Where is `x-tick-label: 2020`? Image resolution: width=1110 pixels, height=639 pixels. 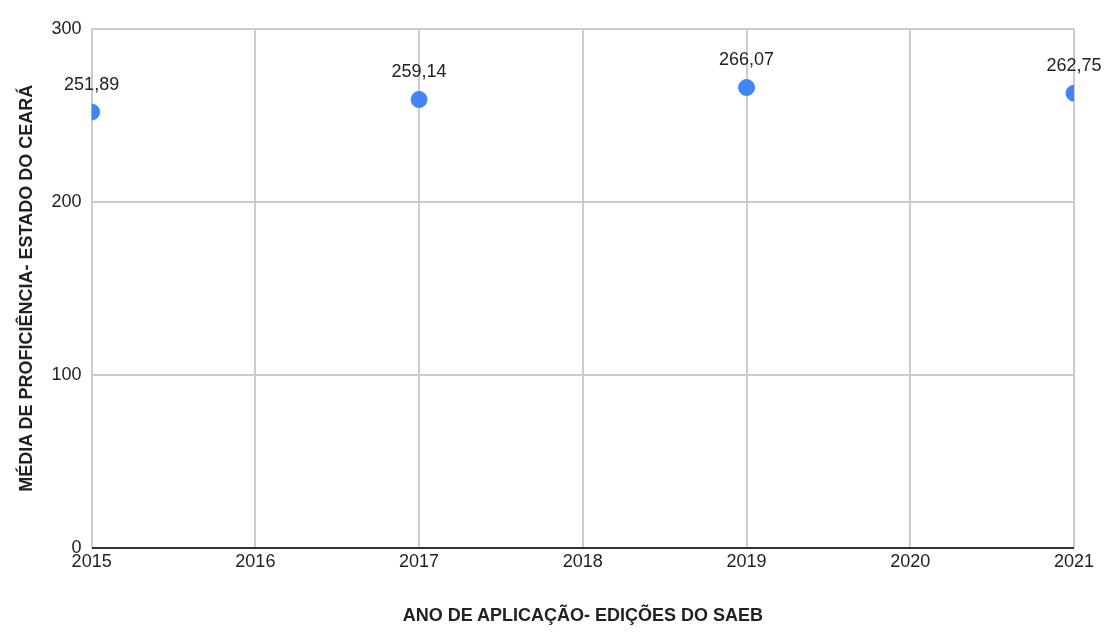
x-tick-label: 2020 is located at coordinates (910, 560).